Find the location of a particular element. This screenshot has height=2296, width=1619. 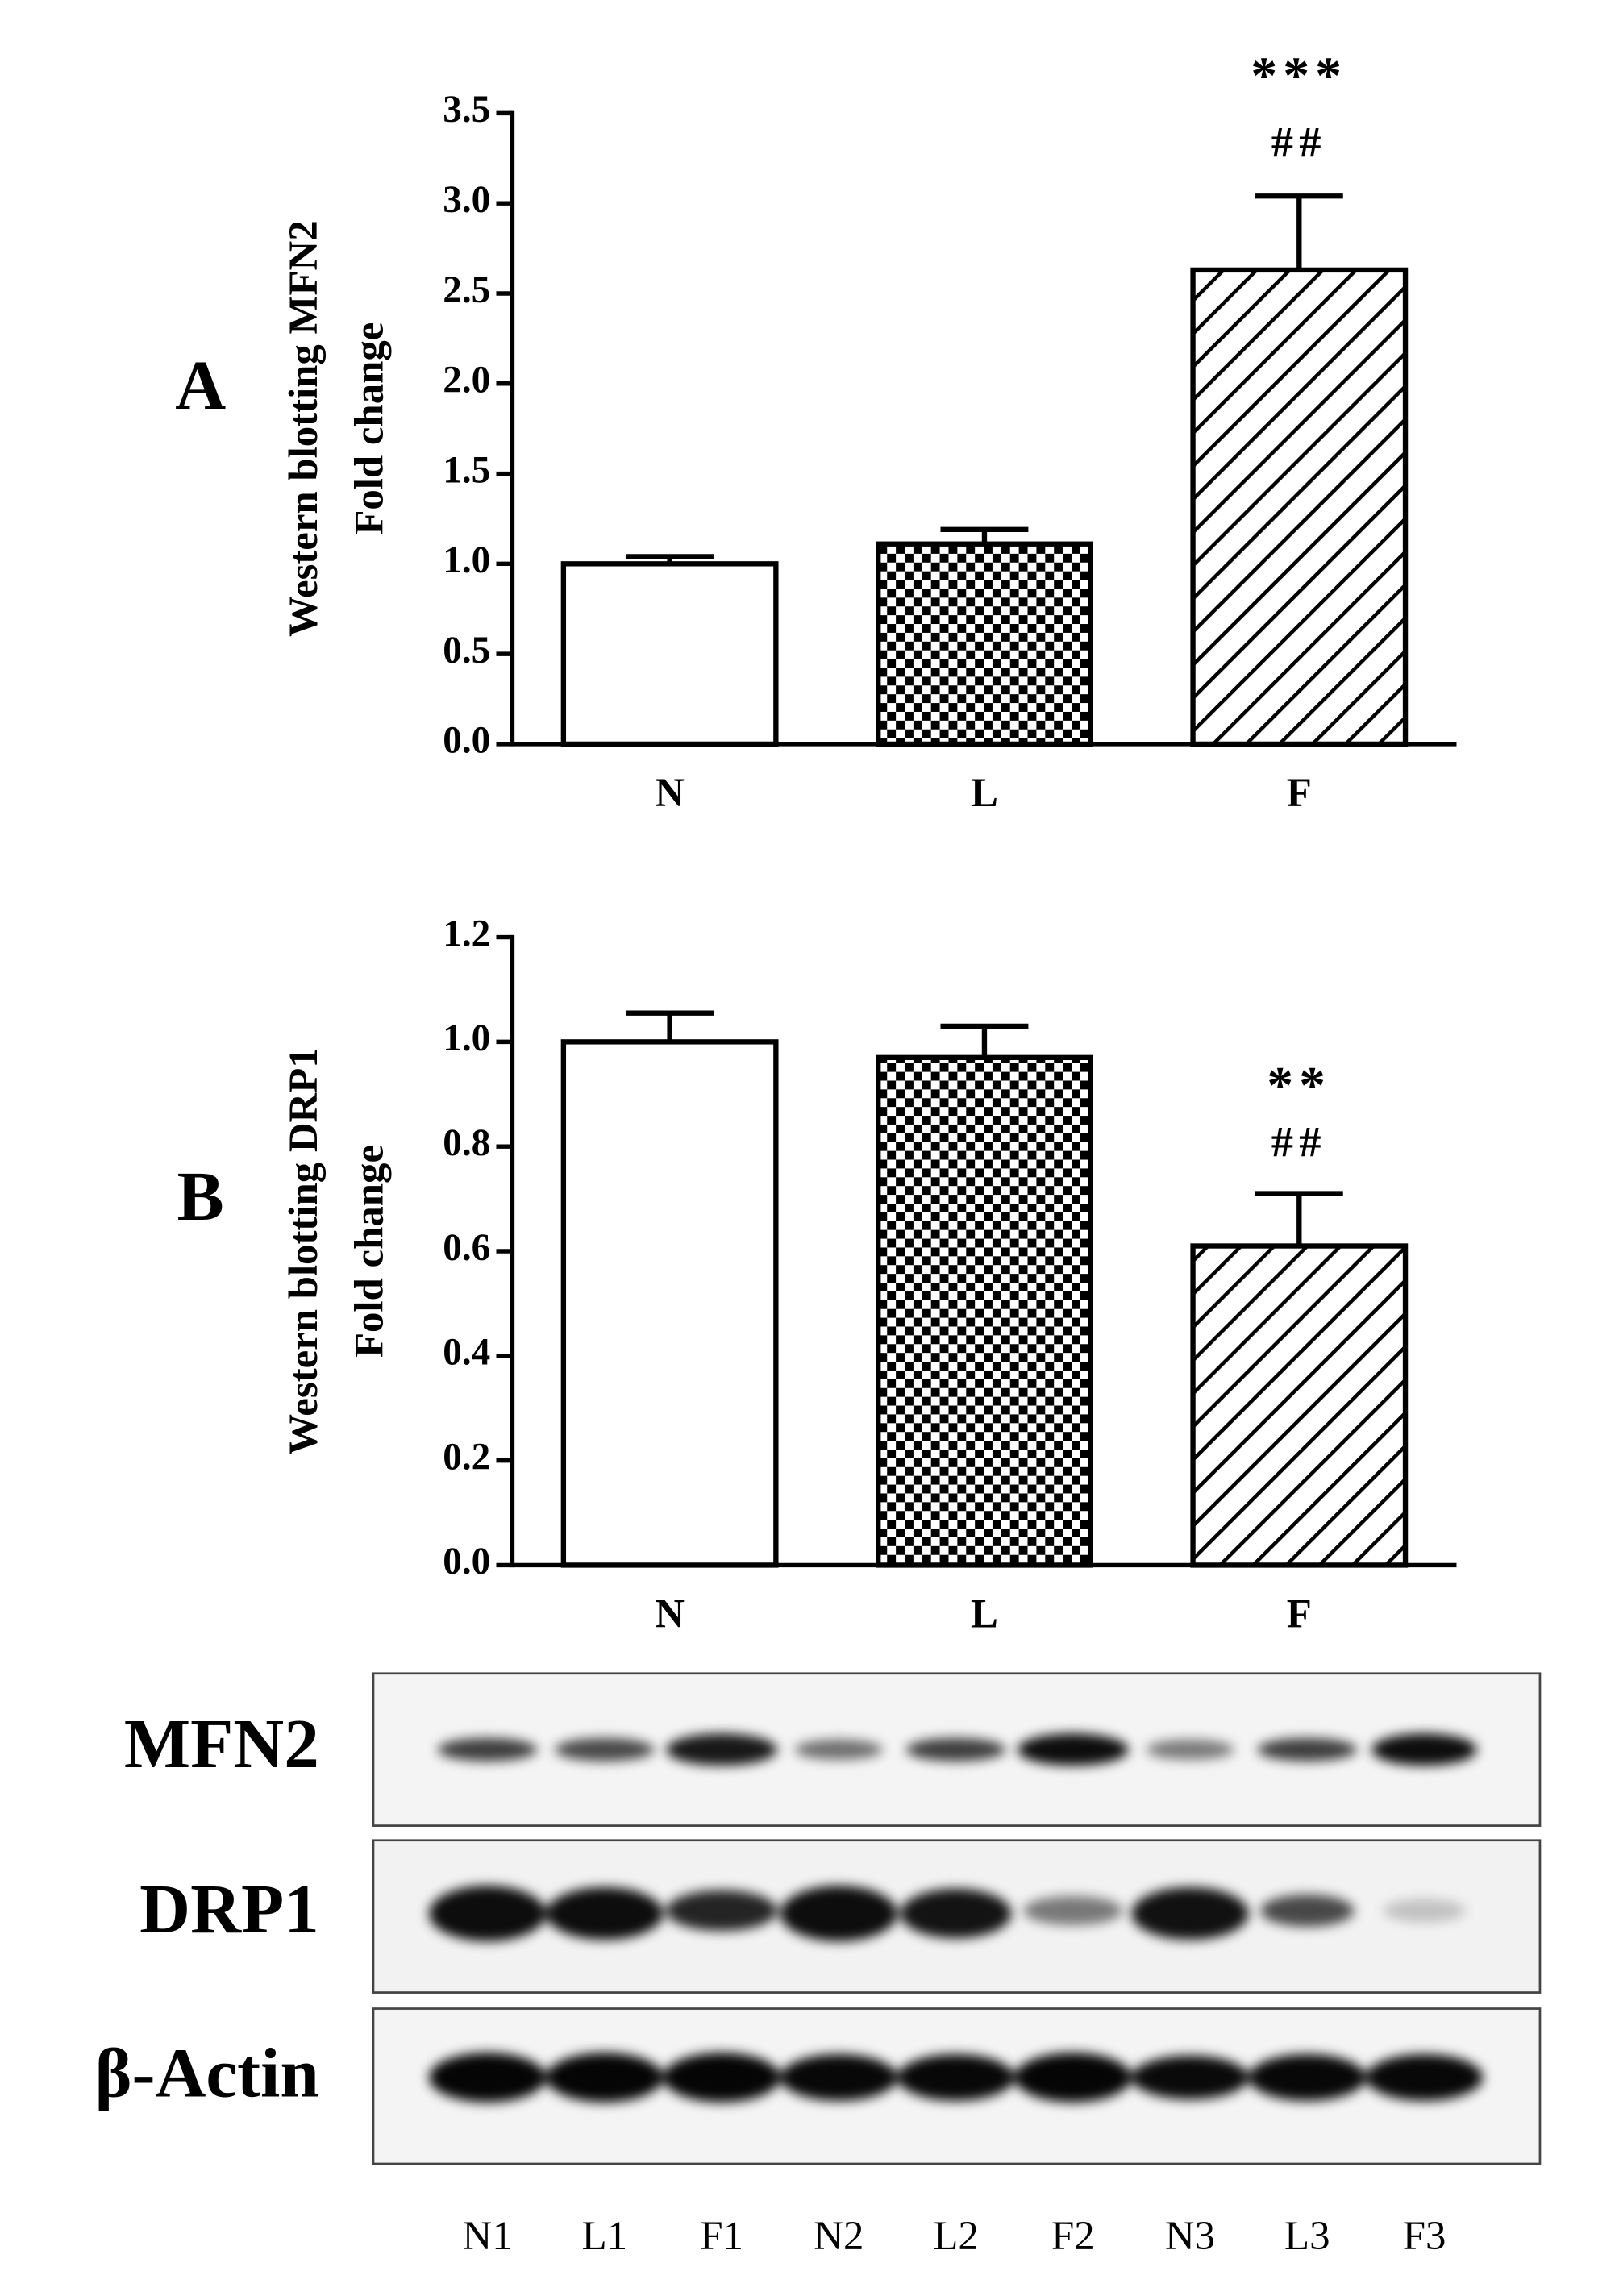

y-tick-label: 1.2 is located at coordinates (466, 934).